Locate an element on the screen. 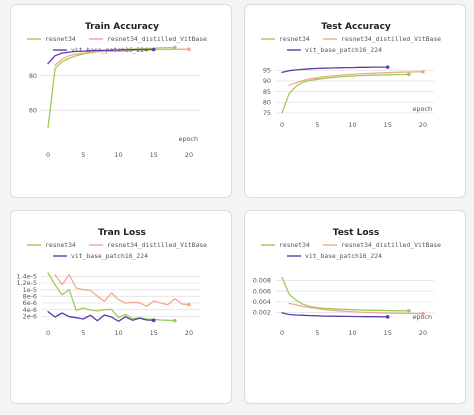  chart-title: Test Loss is located at coordinates (356, 233).